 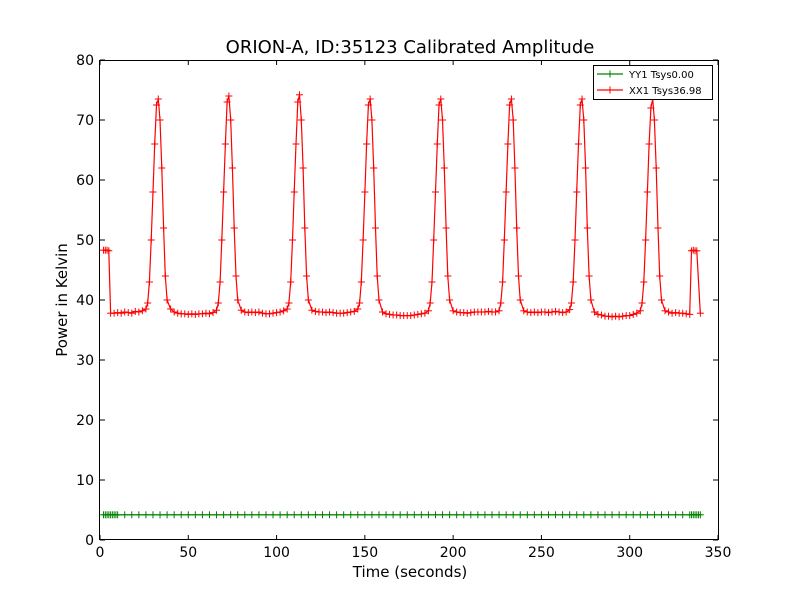 I want to click on x-tick-label: 150, so click(x=364, y=553).